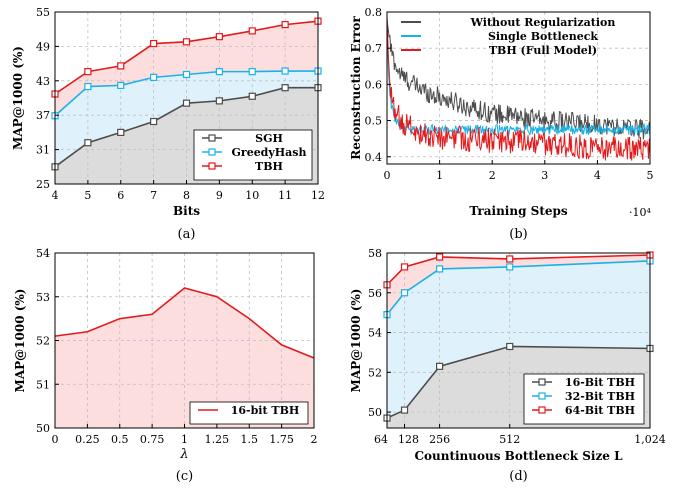 The image size is (676, 488). What do you see at coordinates (18, 98) in the screenshot?
I see `y-axis-label-a: MAP@1000 (%)` at bounding box center [18, 98].